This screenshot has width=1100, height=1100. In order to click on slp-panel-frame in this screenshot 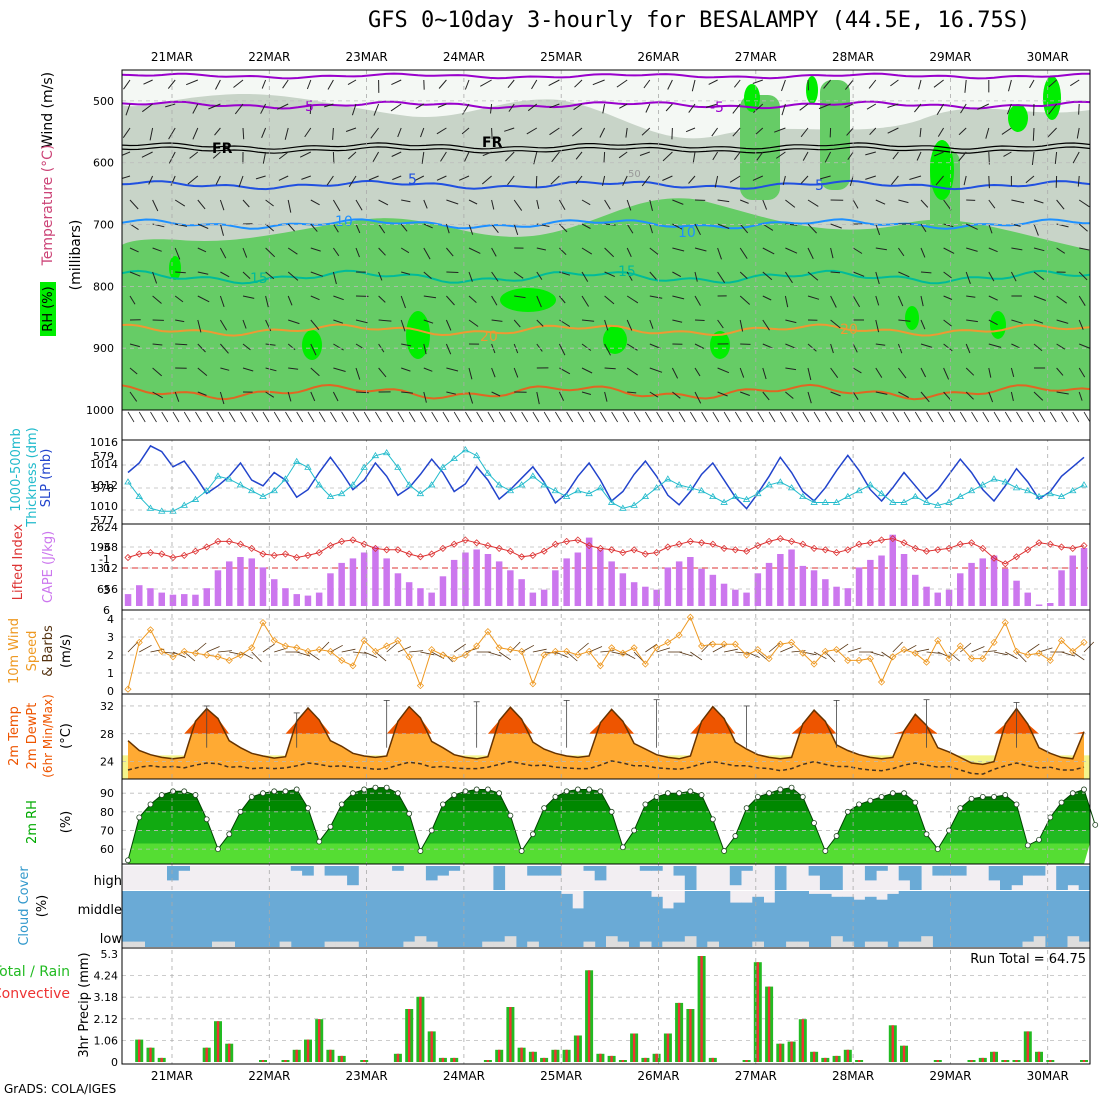, I will do `click(606, 482)`.